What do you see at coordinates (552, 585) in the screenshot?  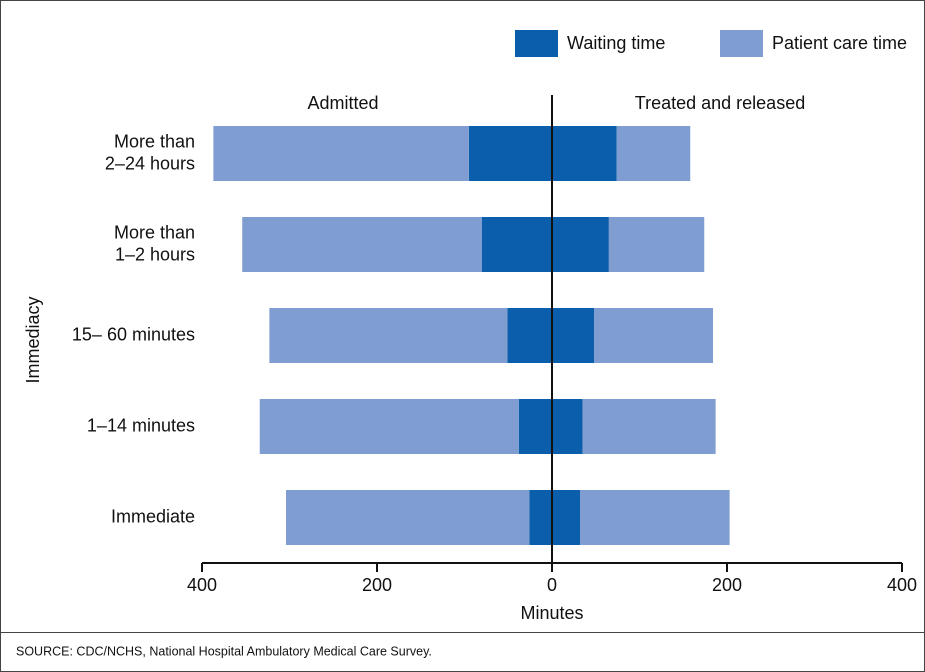 I see `x-tick-label: 0` at bounding box center [552, 585].